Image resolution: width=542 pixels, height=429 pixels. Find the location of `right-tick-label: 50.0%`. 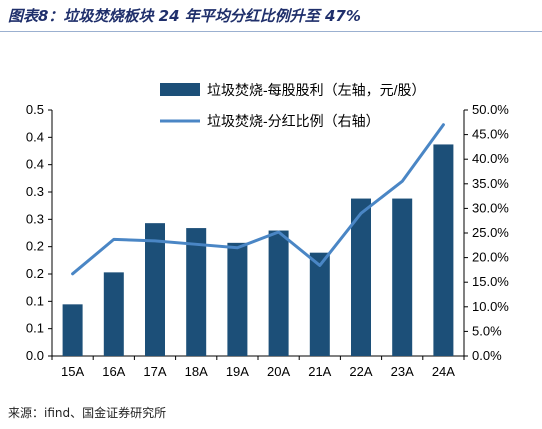

right-tick-label: 50.0% is located at coordinates (490, 109).